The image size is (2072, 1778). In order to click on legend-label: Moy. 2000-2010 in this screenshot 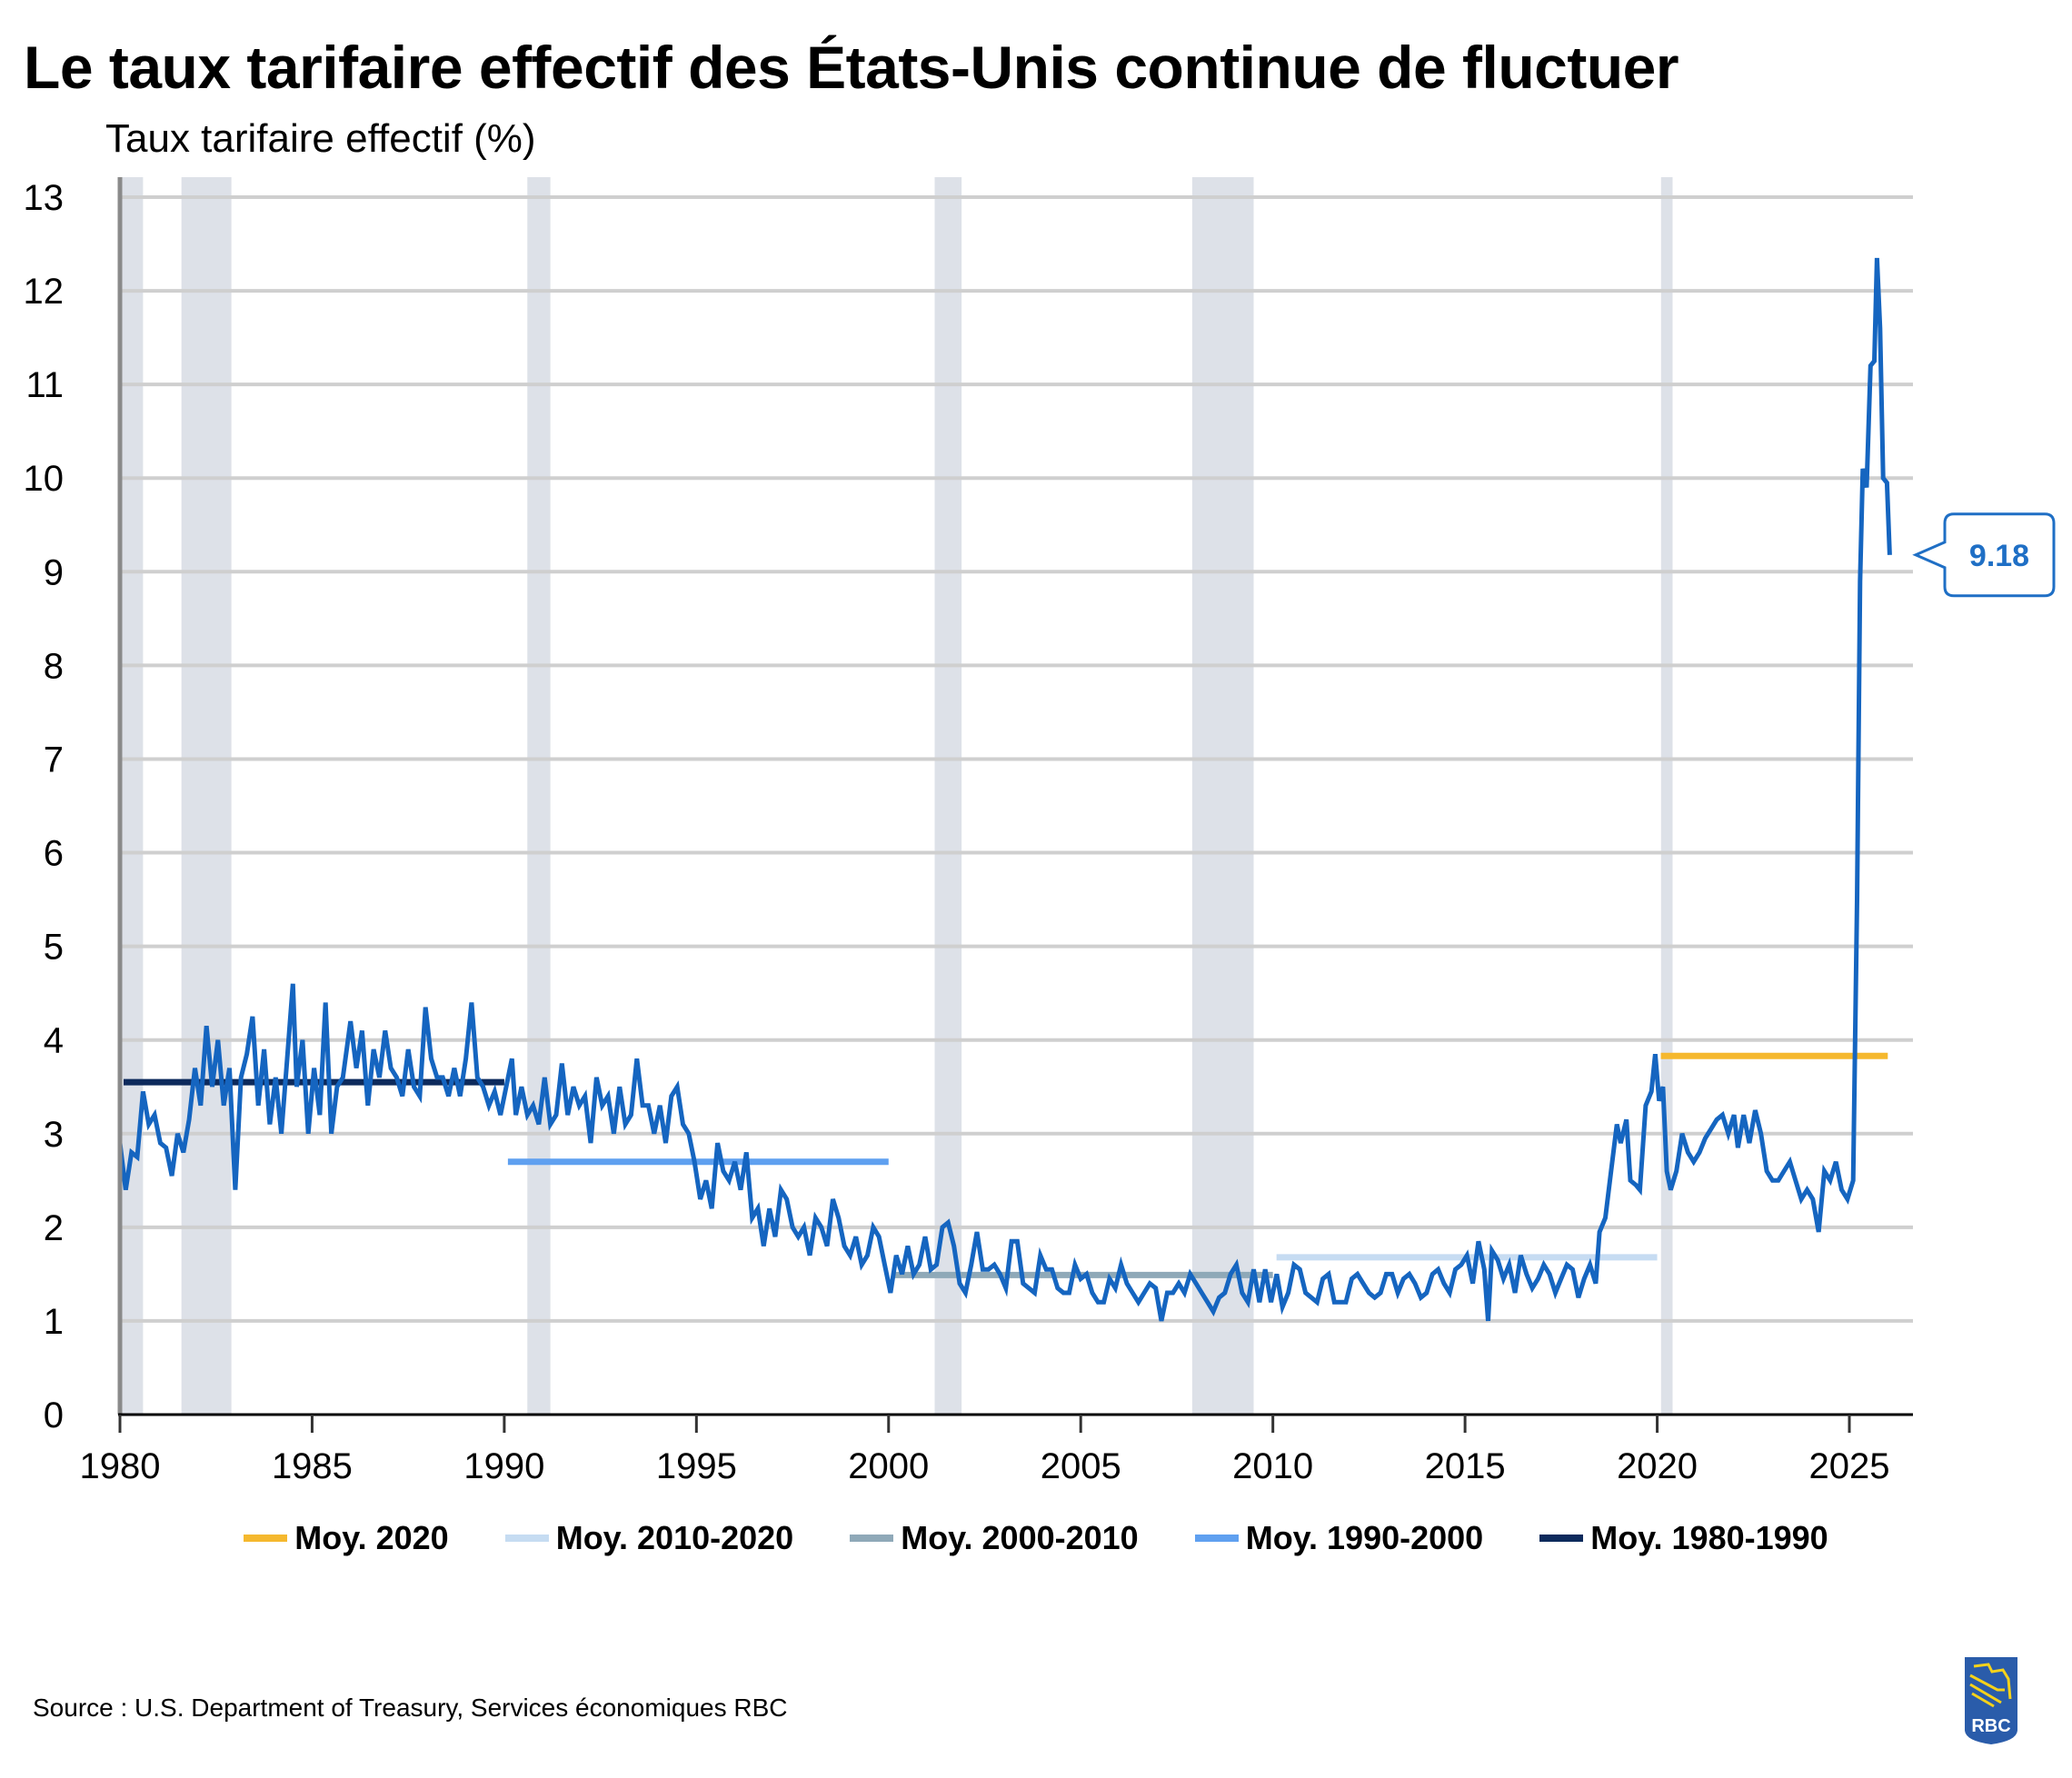, I will do `click(1020, 1537)`.